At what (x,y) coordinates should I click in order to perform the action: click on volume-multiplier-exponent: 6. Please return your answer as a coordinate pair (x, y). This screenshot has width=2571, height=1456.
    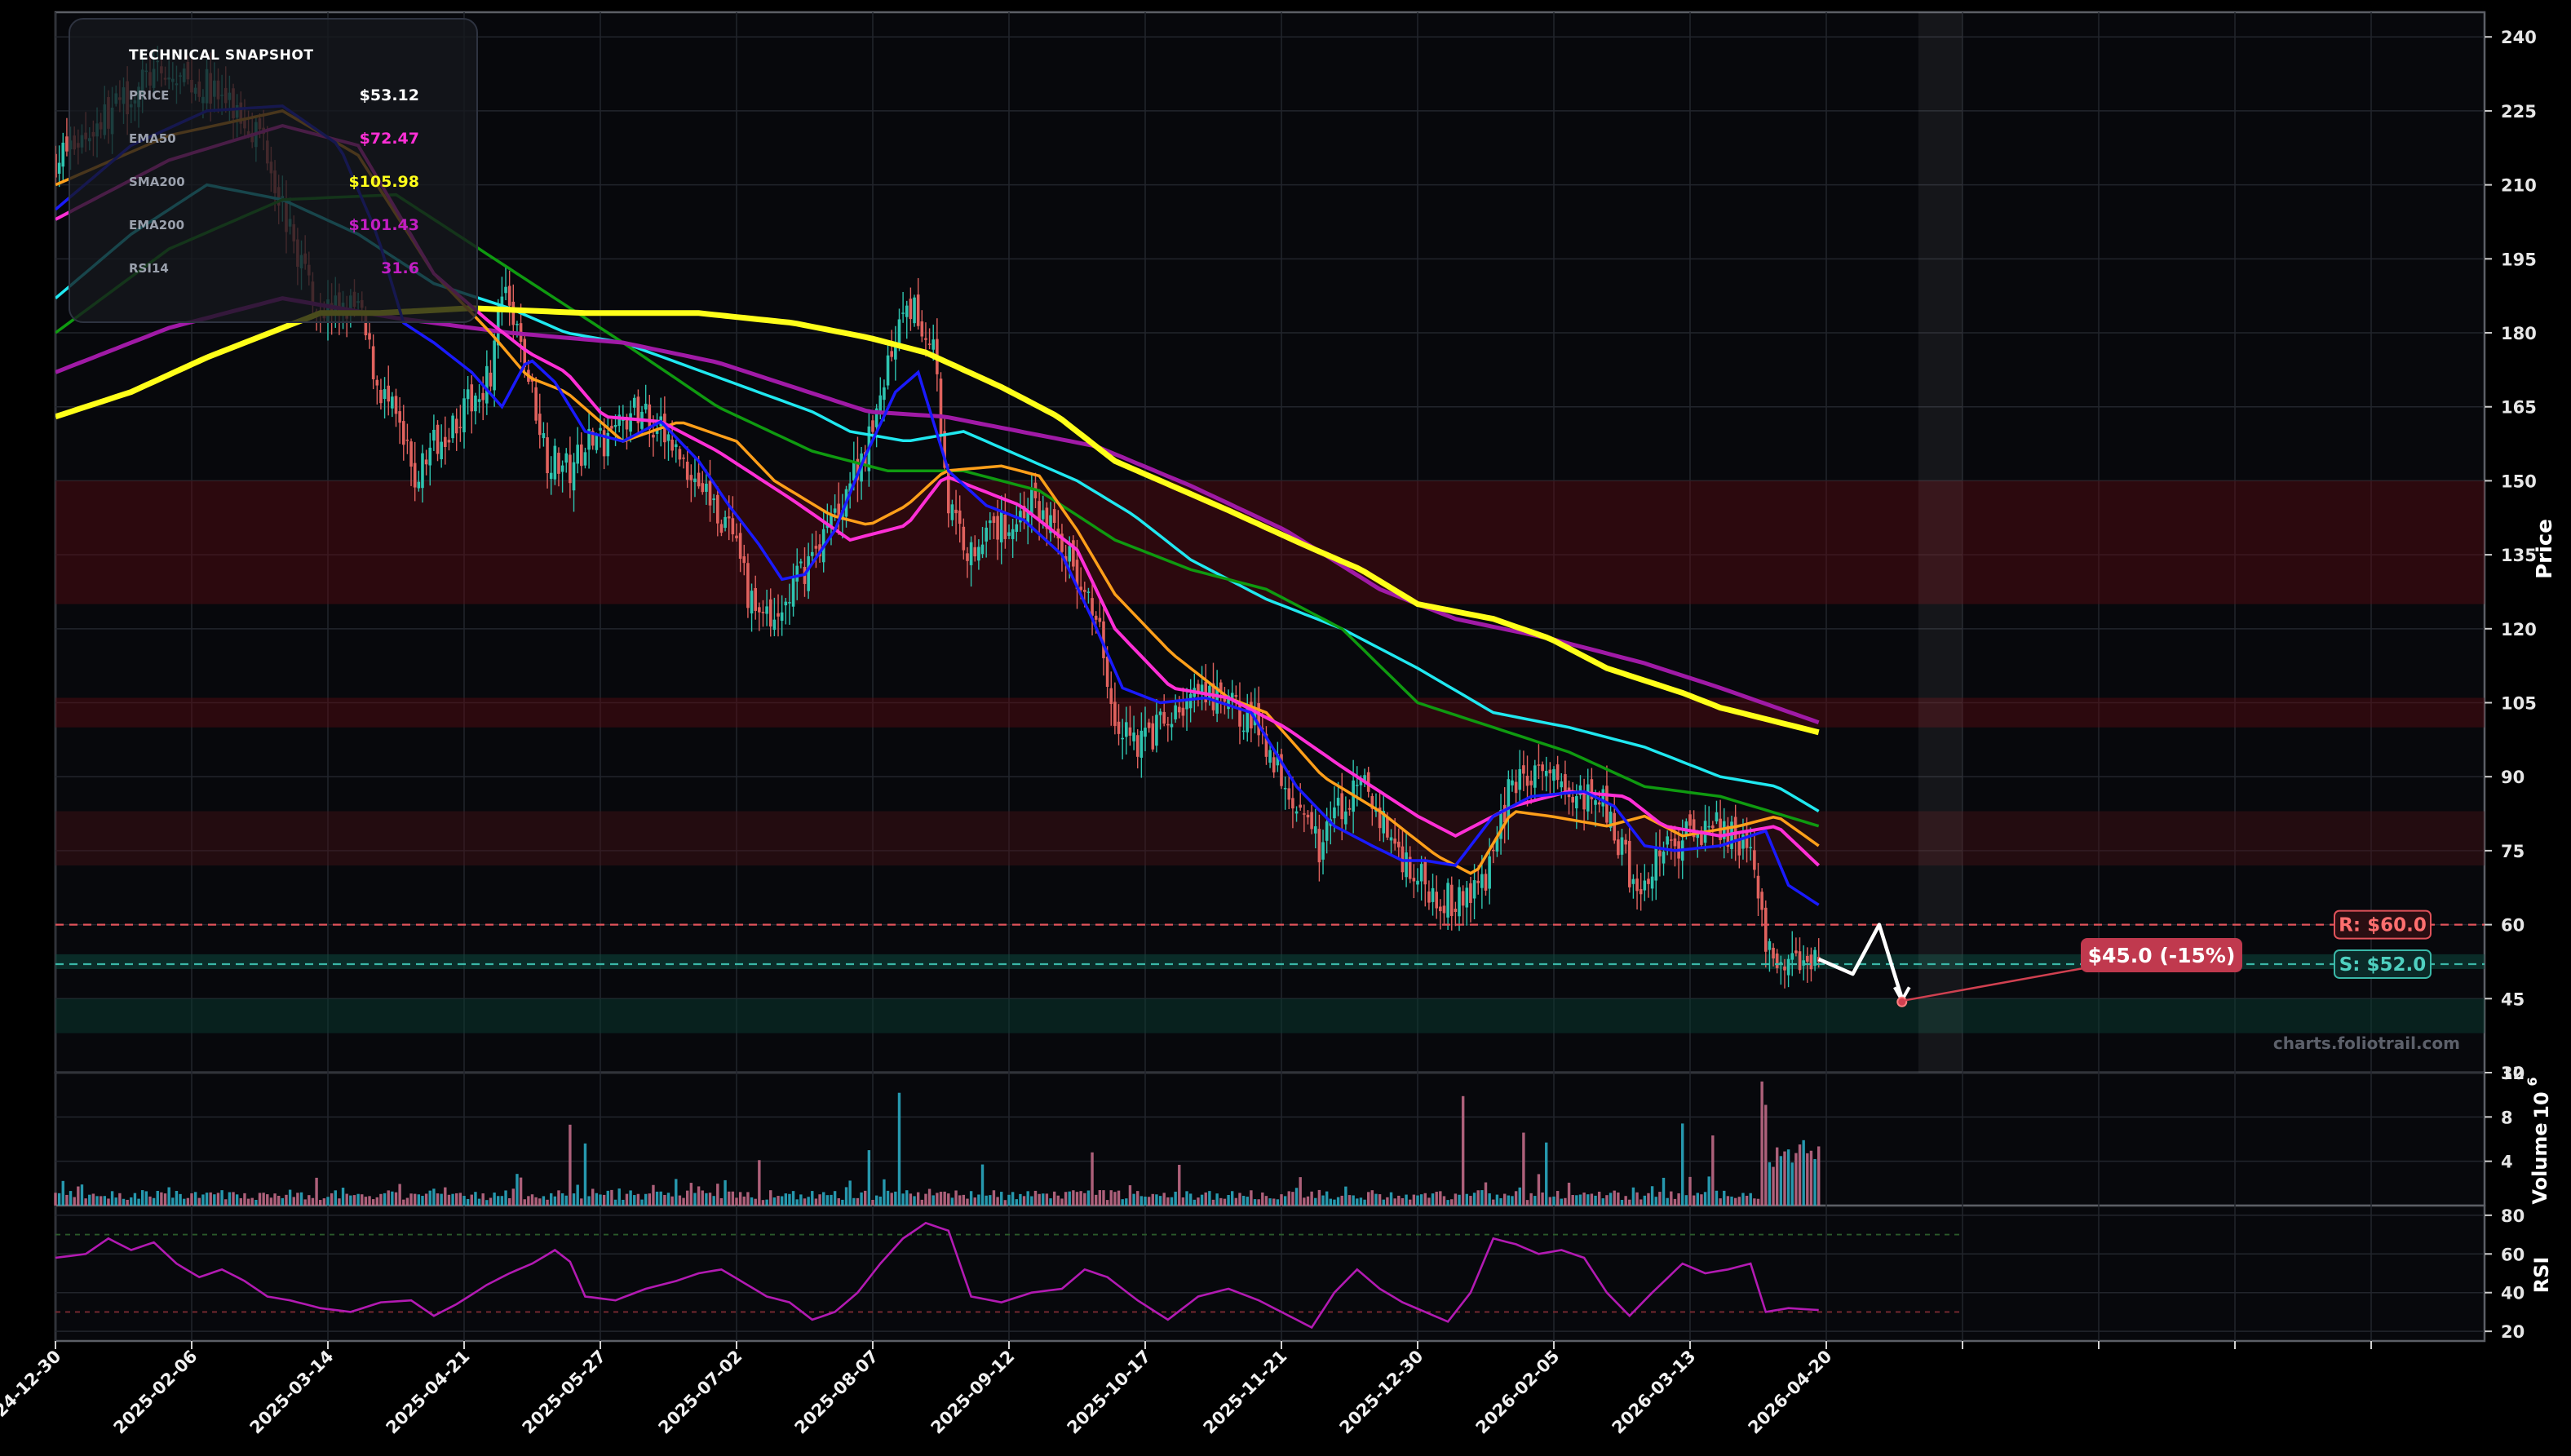
    Looking at the image, I should click on (2532, 1082).